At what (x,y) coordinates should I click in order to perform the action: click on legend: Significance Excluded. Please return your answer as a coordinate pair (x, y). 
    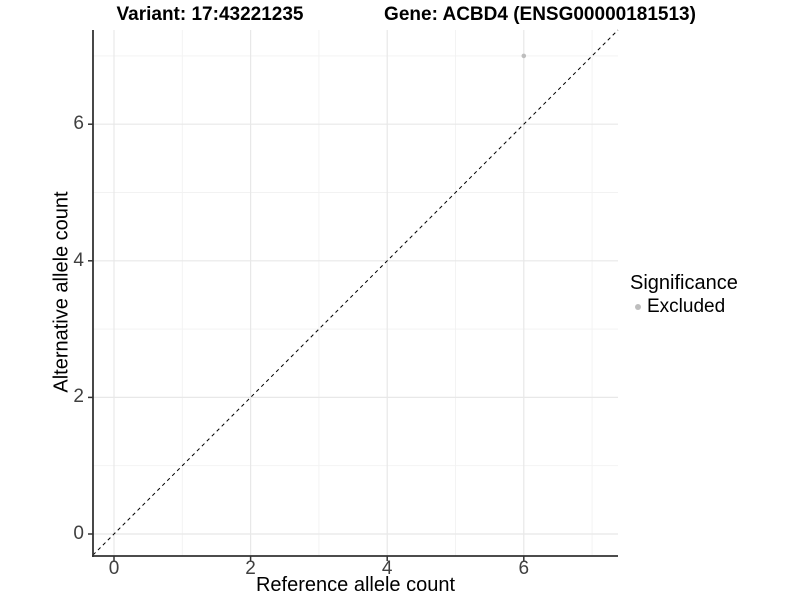
    Looking at the image, I should click on (684, 294).